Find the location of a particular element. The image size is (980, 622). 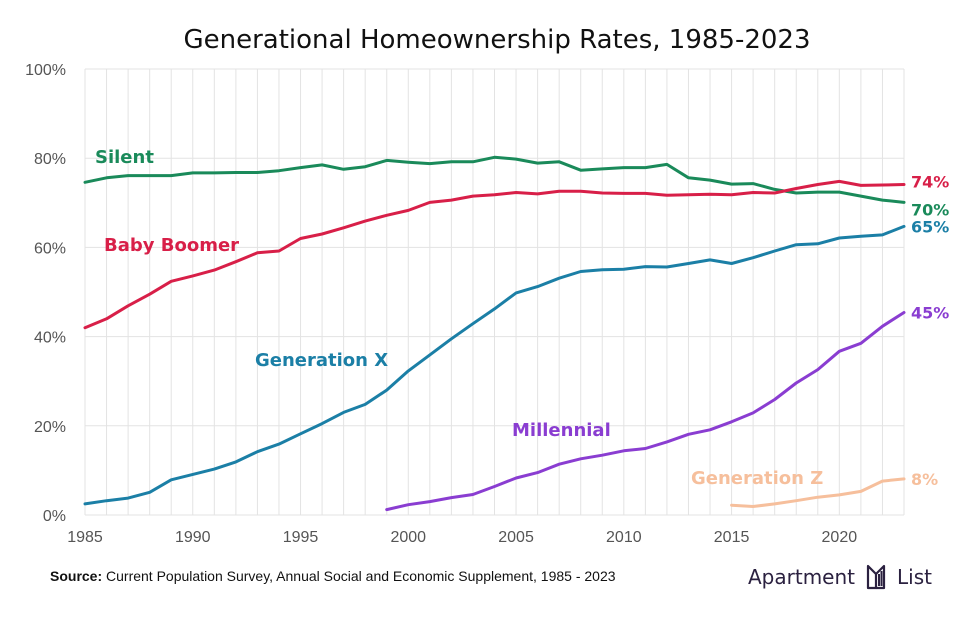

x-tick-label: 2005 is located at coordinates (516, 537).